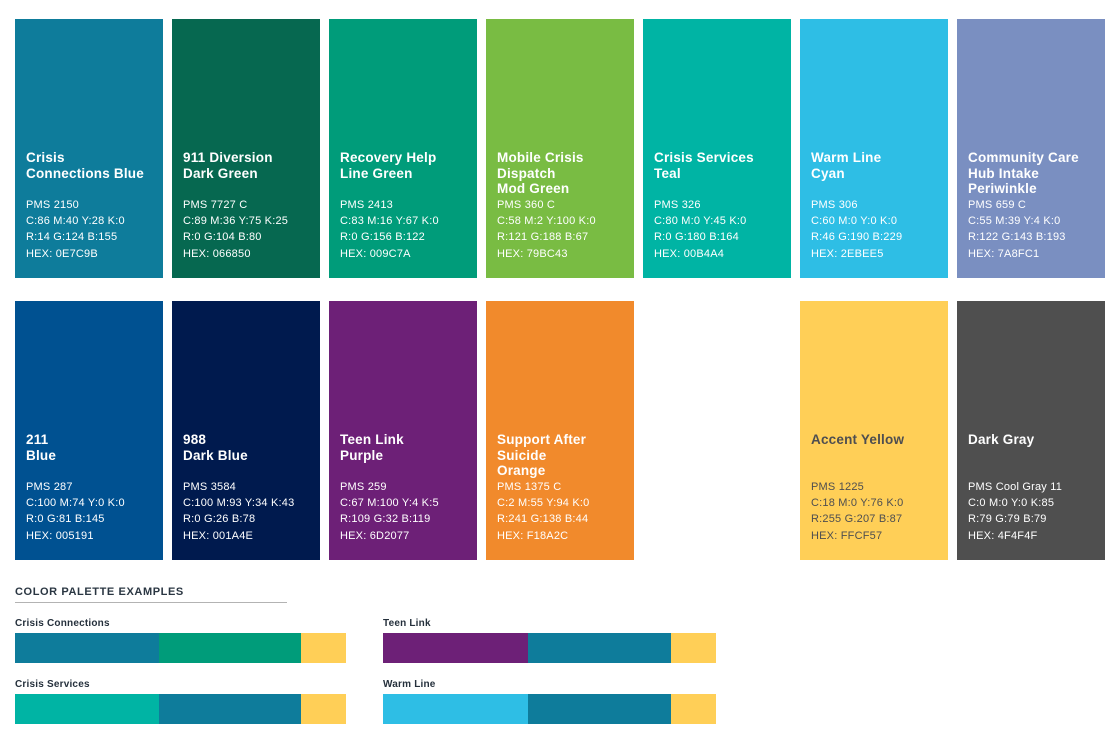 This screenshot has height=744, width=1112. Describe the element at coordinates (222, 237) in the screenshot. I see `swatch-rgb-value: R:0 G:104 B:80` at that location.